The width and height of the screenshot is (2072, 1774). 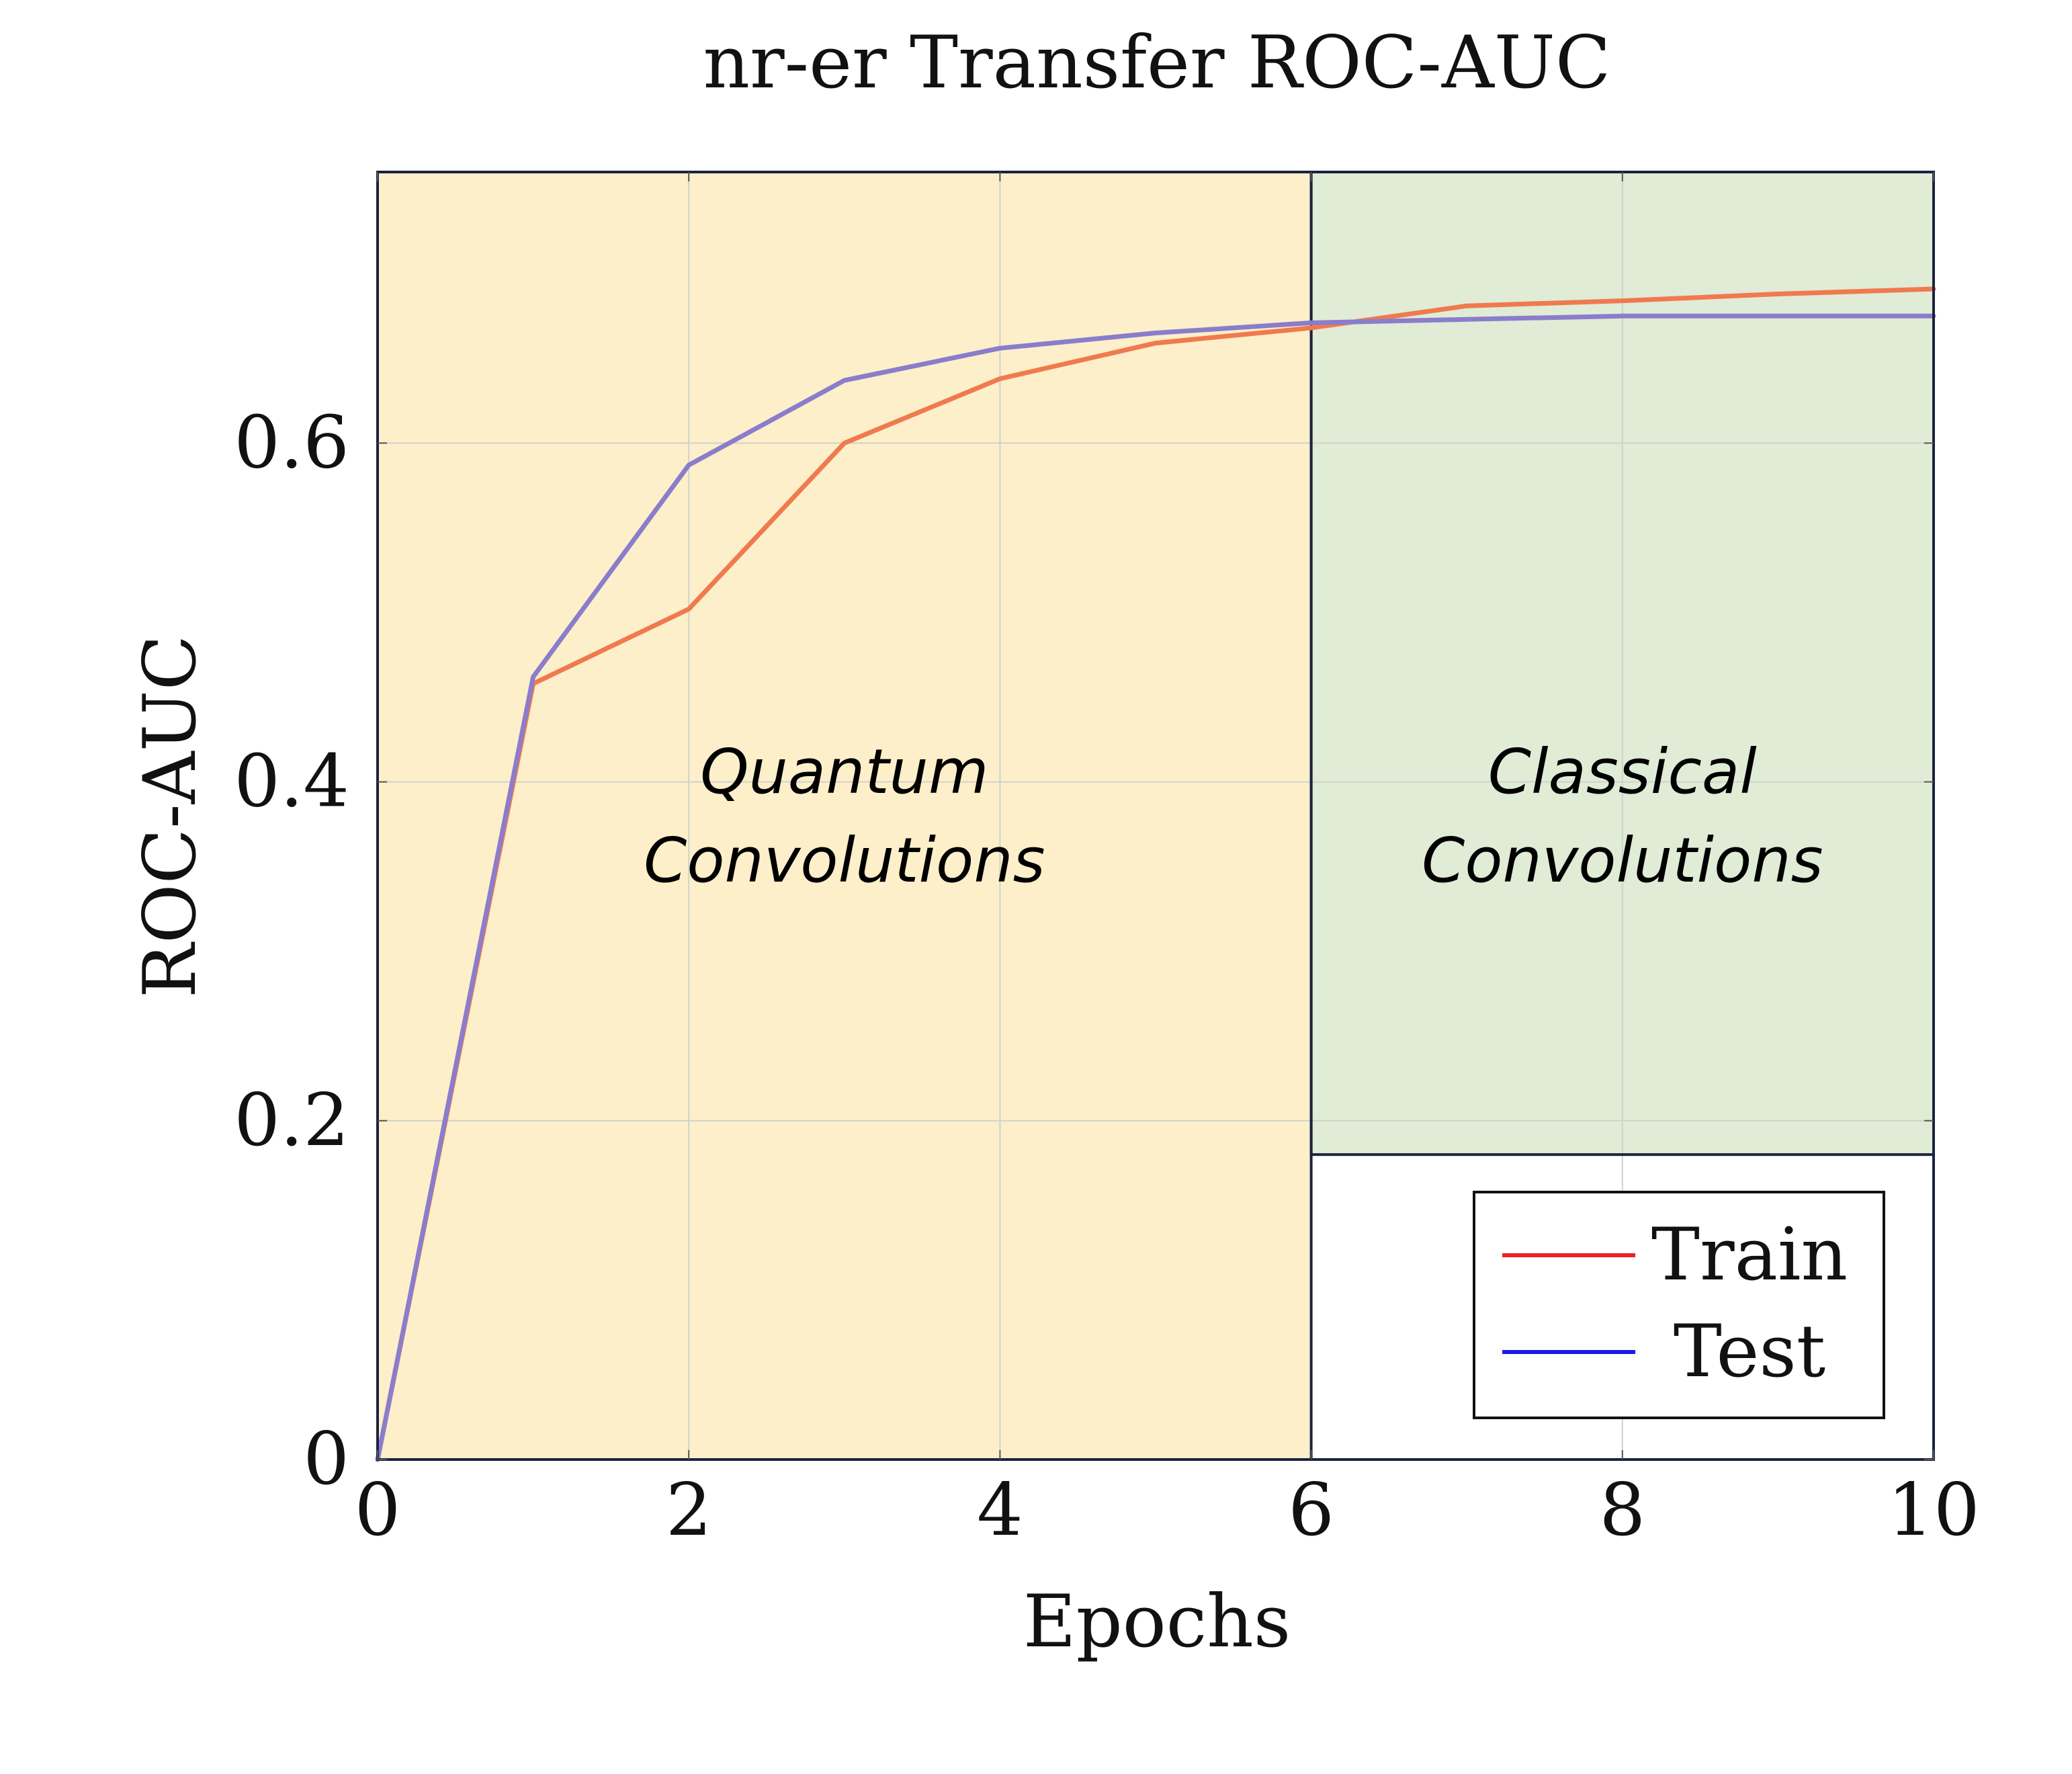 I want to click on legend-box, so click(x=1679, y=1305).